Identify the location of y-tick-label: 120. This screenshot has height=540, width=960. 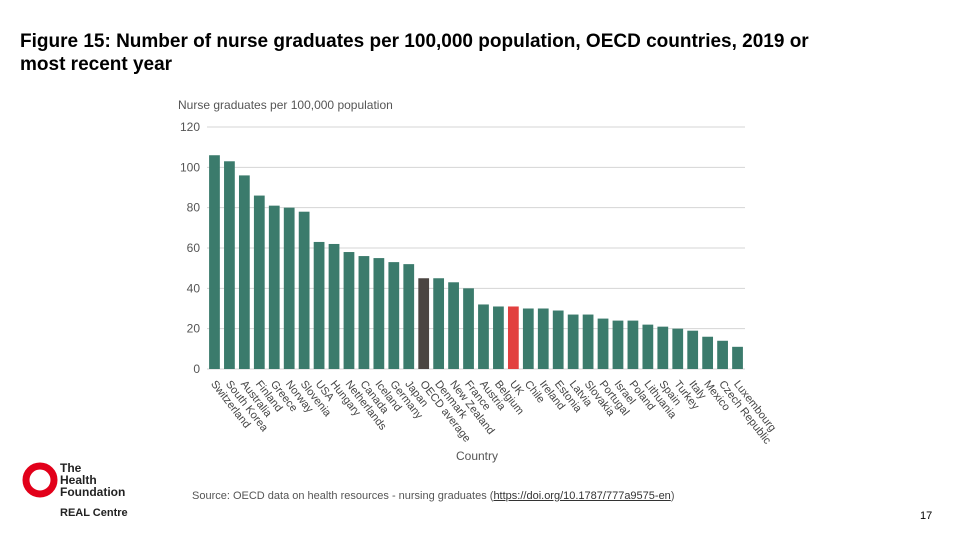
(190, 127).